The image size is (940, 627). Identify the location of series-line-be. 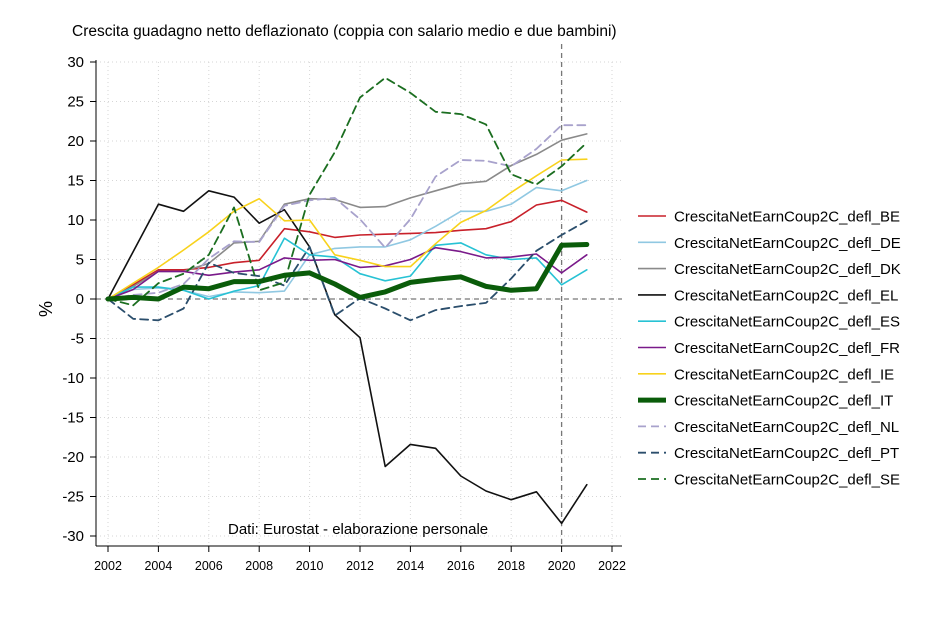
(347, 249).